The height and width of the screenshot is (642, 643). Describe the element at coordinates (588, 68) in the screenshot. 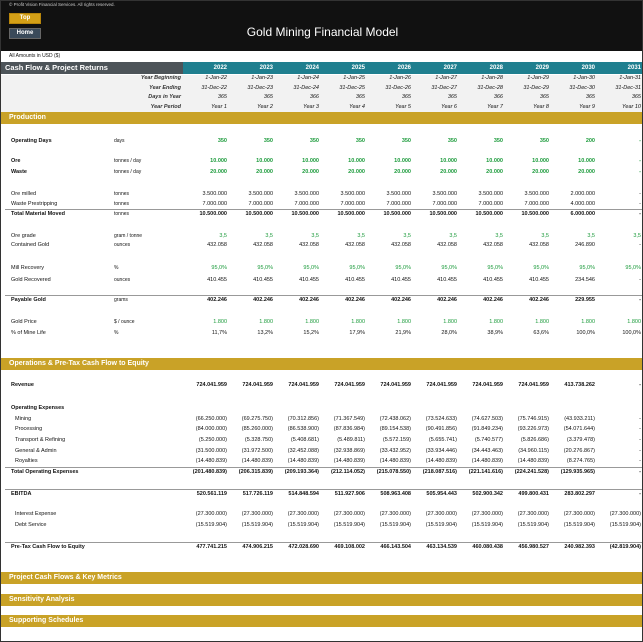

I see `year-label: 2030` at that location.